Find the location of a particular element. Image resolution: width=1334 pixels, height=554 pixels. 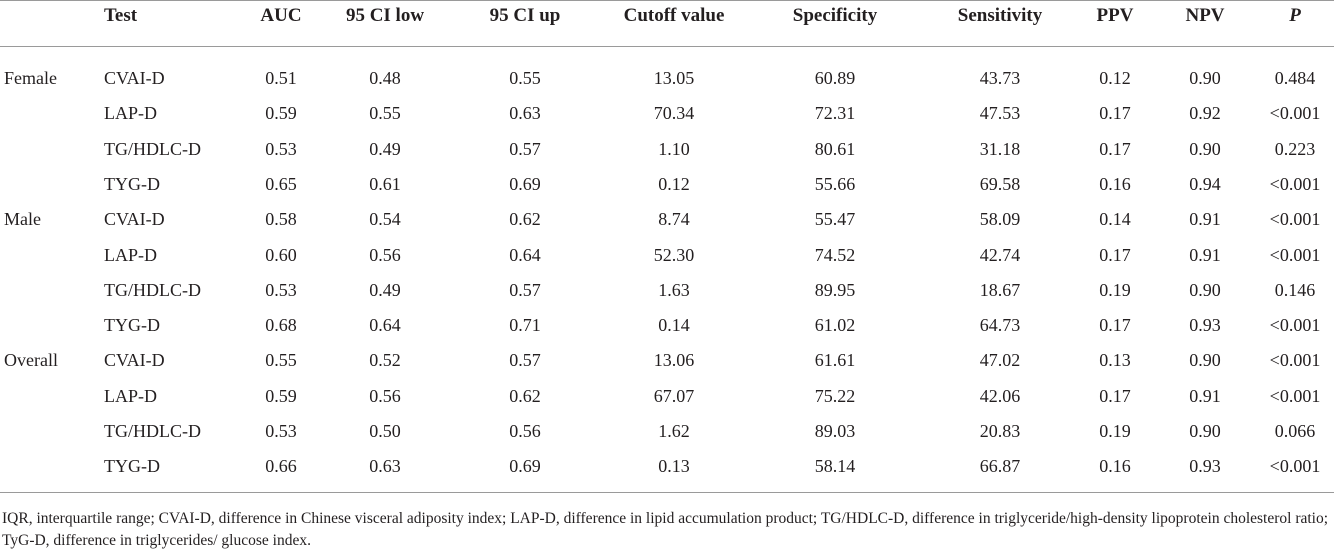

cell-cutoff: 1.62 is located at coordinates (674, 431).